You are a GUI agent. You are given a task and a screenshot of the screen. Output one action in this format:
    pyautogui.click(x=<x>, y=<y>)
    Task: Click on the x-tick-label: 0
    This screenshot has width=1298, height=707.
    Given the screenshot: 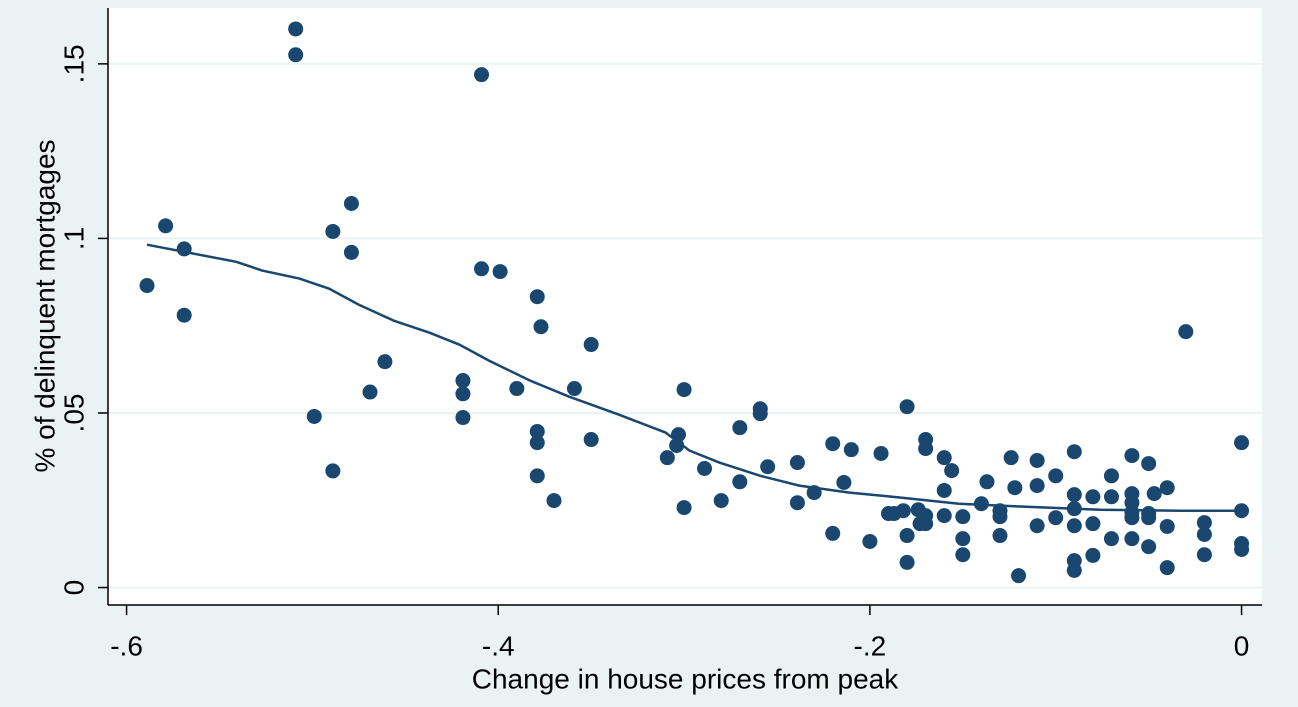 What is the action you would take?
    pyautogui.click(x=1242, y=645)
    